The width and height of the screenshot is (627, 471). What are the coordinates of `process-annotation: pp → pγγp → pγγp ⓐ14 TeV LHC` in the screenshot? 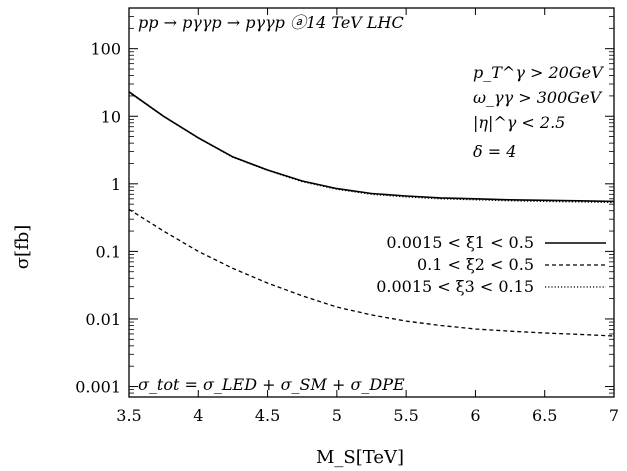 It's located at (271, 22).